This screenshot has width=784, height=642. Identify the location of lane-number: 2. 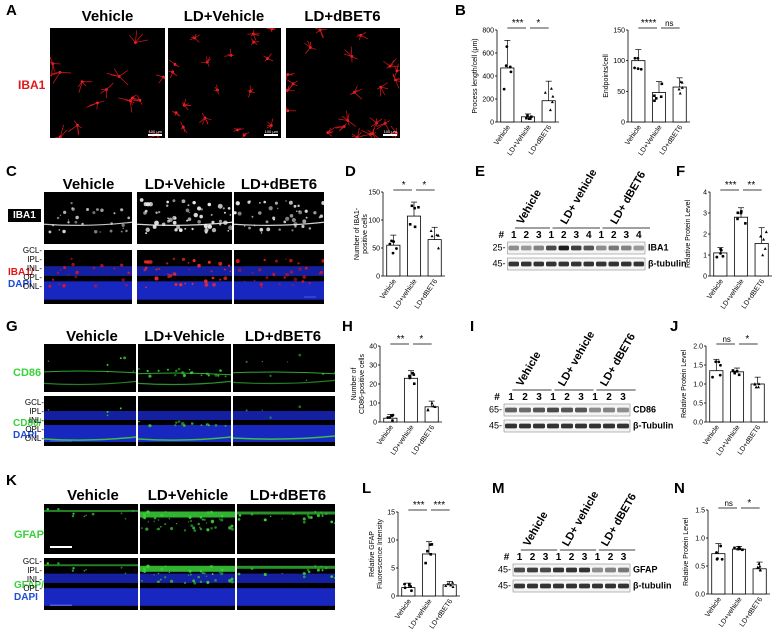
(609, 397).